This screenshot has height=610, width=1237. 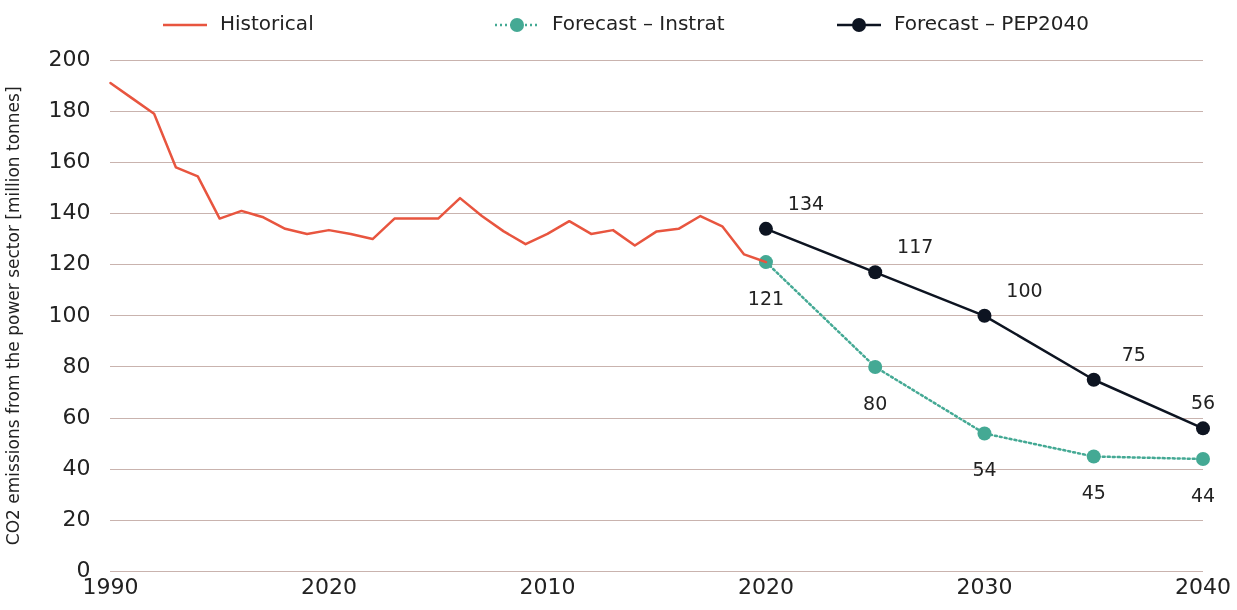 What do you see at coordinates (766, 298) in the screenshot?
I see `data-label: 121` at bounding box center [766, 298].